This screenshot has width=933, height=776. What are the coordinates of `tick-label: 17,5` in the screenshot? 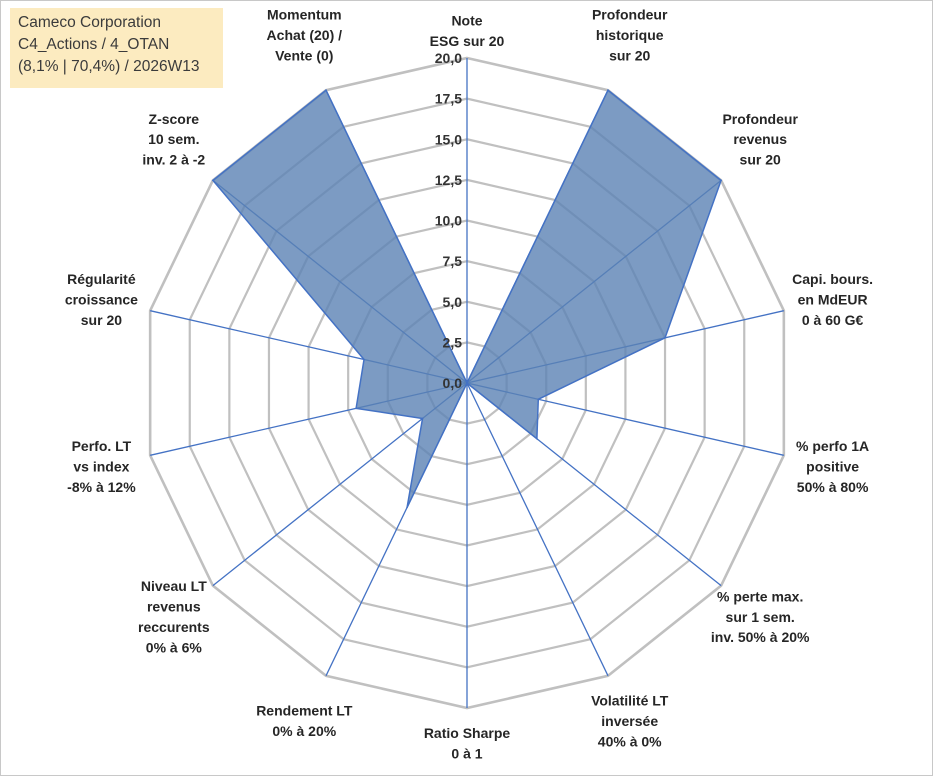 It's located at (448, 99).